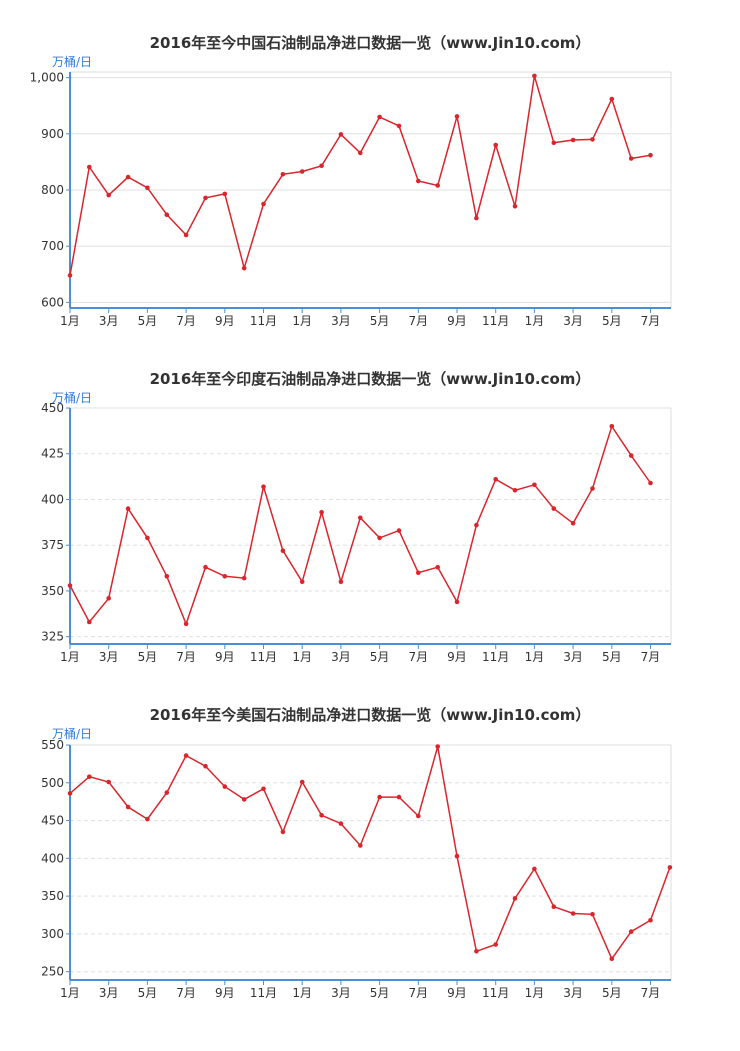 The image size is (740, 1051). I want to click on y-tick-label: 400, so click(52, 858).